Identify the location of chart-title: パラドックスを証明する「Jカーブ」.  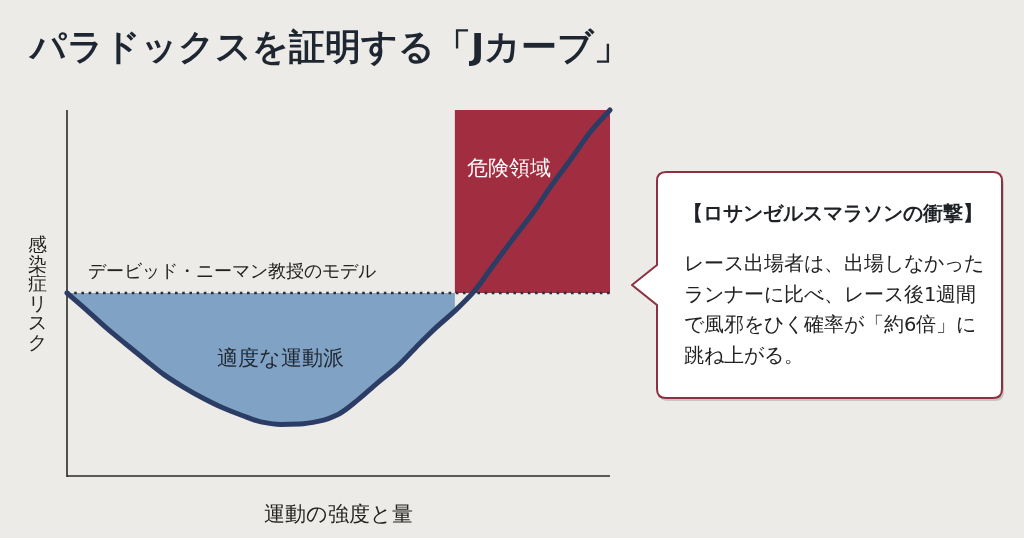
(329, 46).